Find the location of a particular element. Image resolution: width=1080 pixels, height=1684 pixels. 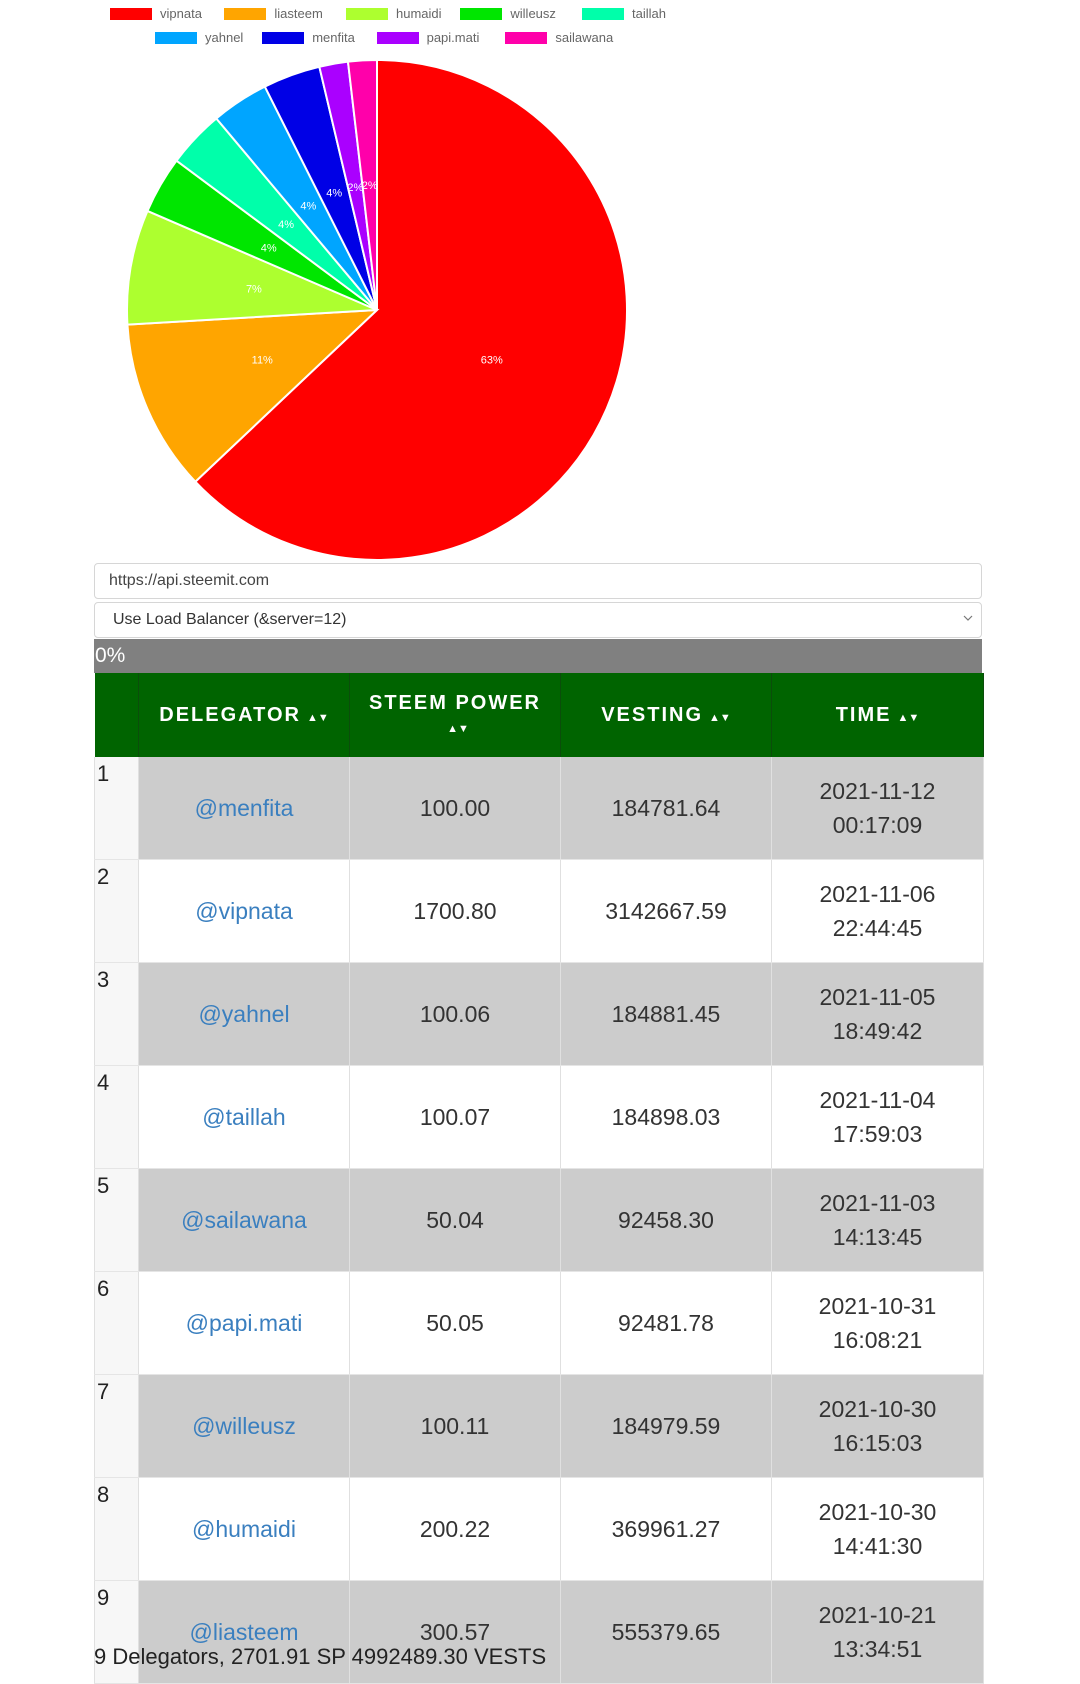

header-vesting-label: VESTING is located at coordinates (652, 714).